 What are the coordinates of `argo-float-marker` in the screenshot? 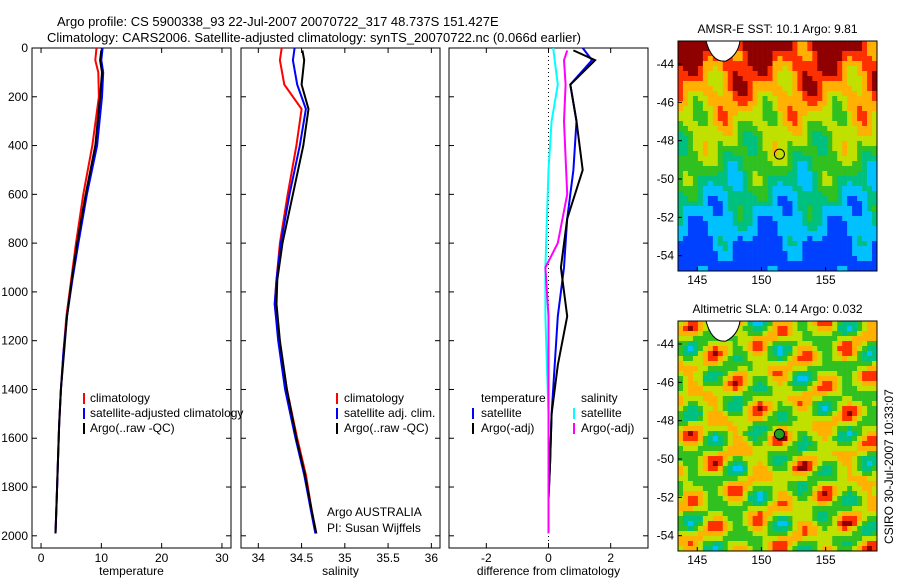 It's located at (779, 434).